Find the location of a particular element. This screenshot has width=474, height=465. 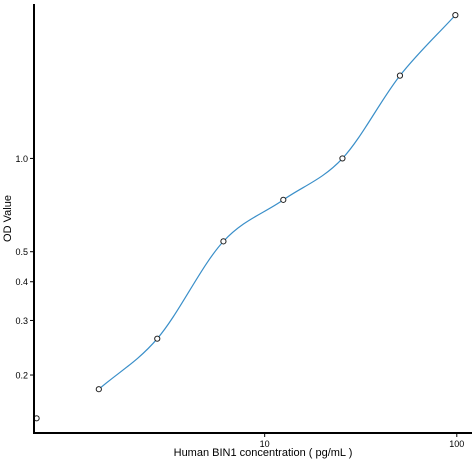

y-axis-label: OD Value is located at coordinates (8, 218).